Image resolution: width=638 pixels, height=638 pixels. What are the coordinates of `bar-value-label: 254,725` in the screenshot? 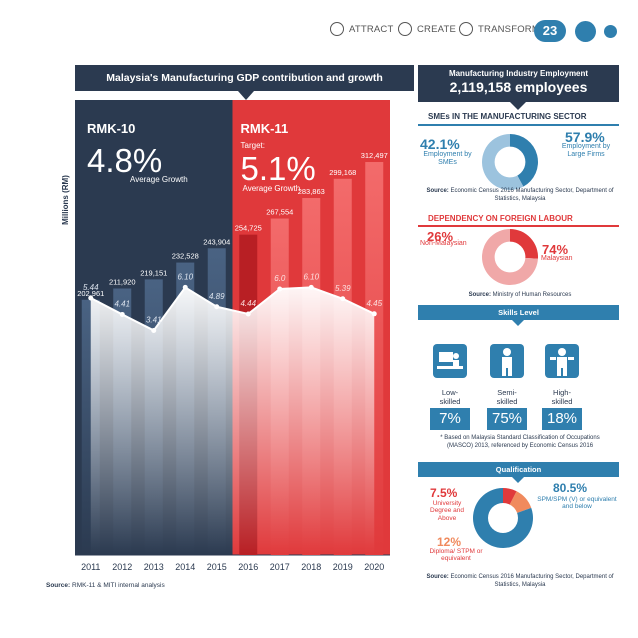 It's located at (248, 228).